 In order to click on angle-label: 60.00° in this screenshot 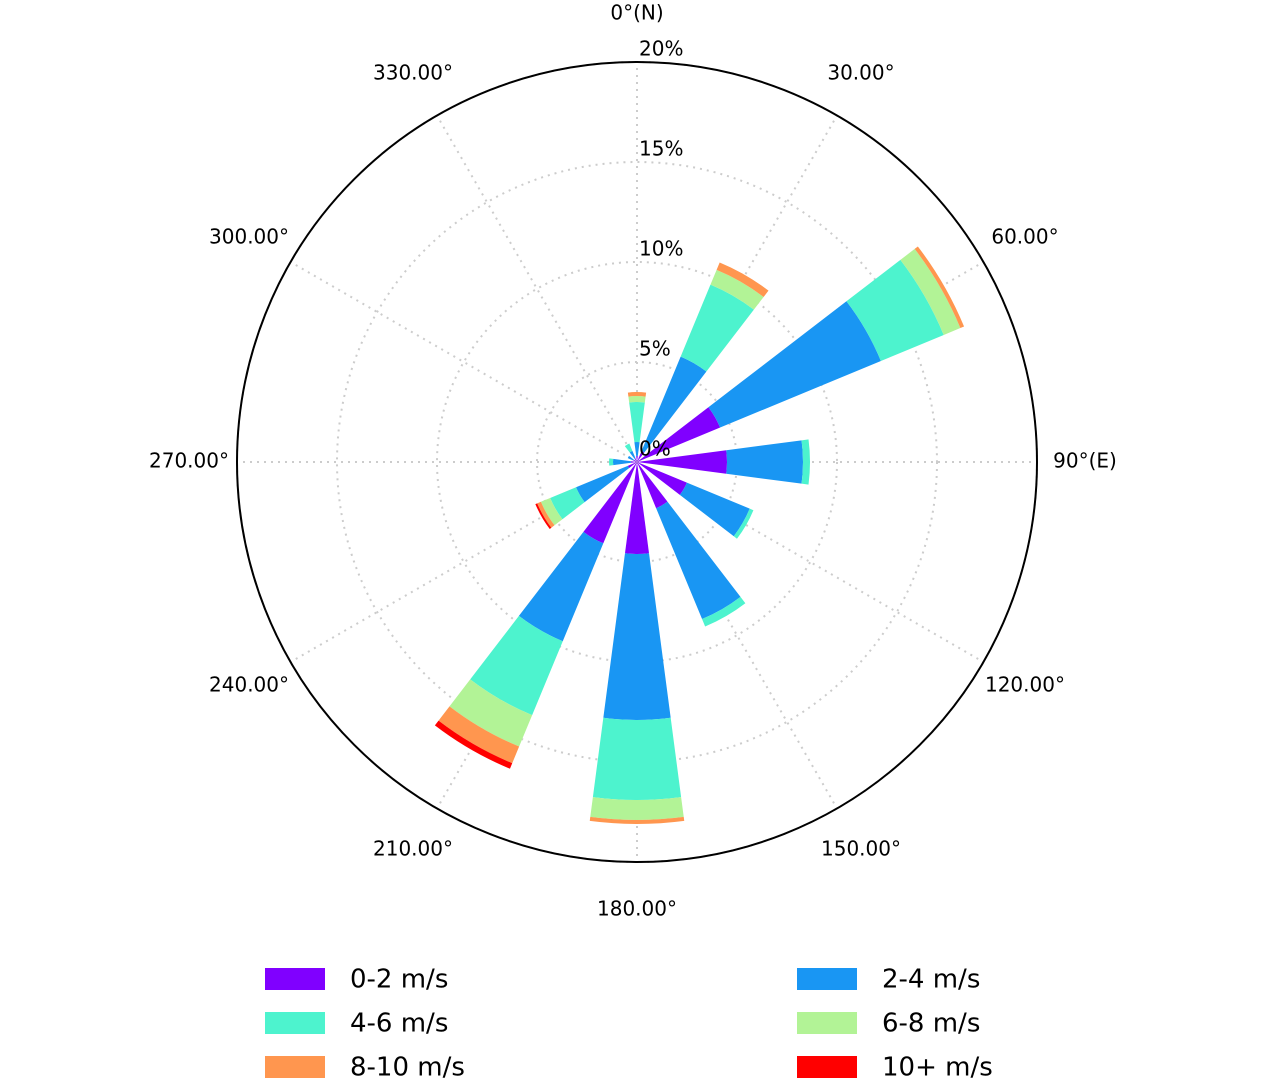, I will do `click(1024, 237)`.